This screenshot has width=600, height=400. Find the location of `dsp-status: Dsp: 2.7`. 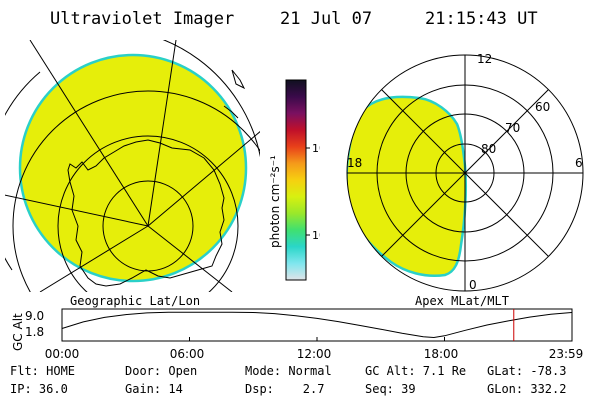

dsp-status: Dsp: 2.7 is located at coordinates (285, 389).